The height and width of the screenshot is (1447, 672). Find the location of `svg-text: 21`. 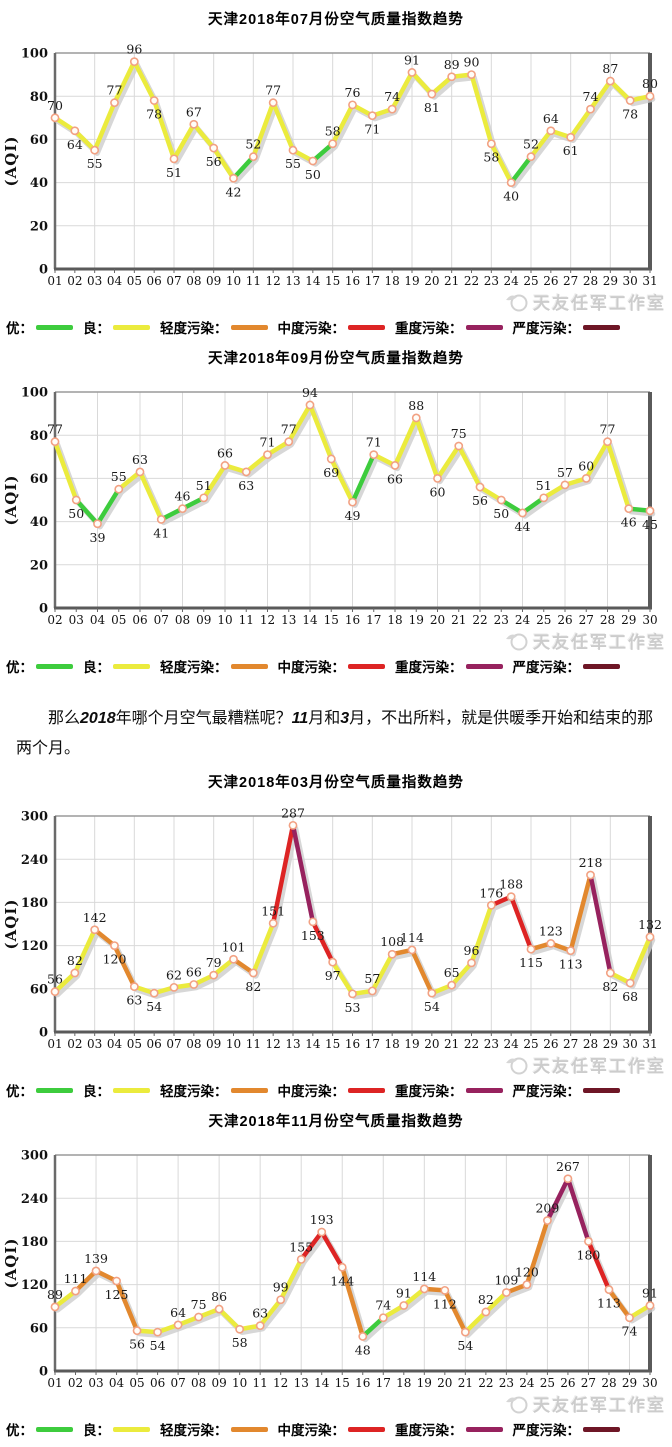

svg-text: 21 is located at coordinates (465, 1383).